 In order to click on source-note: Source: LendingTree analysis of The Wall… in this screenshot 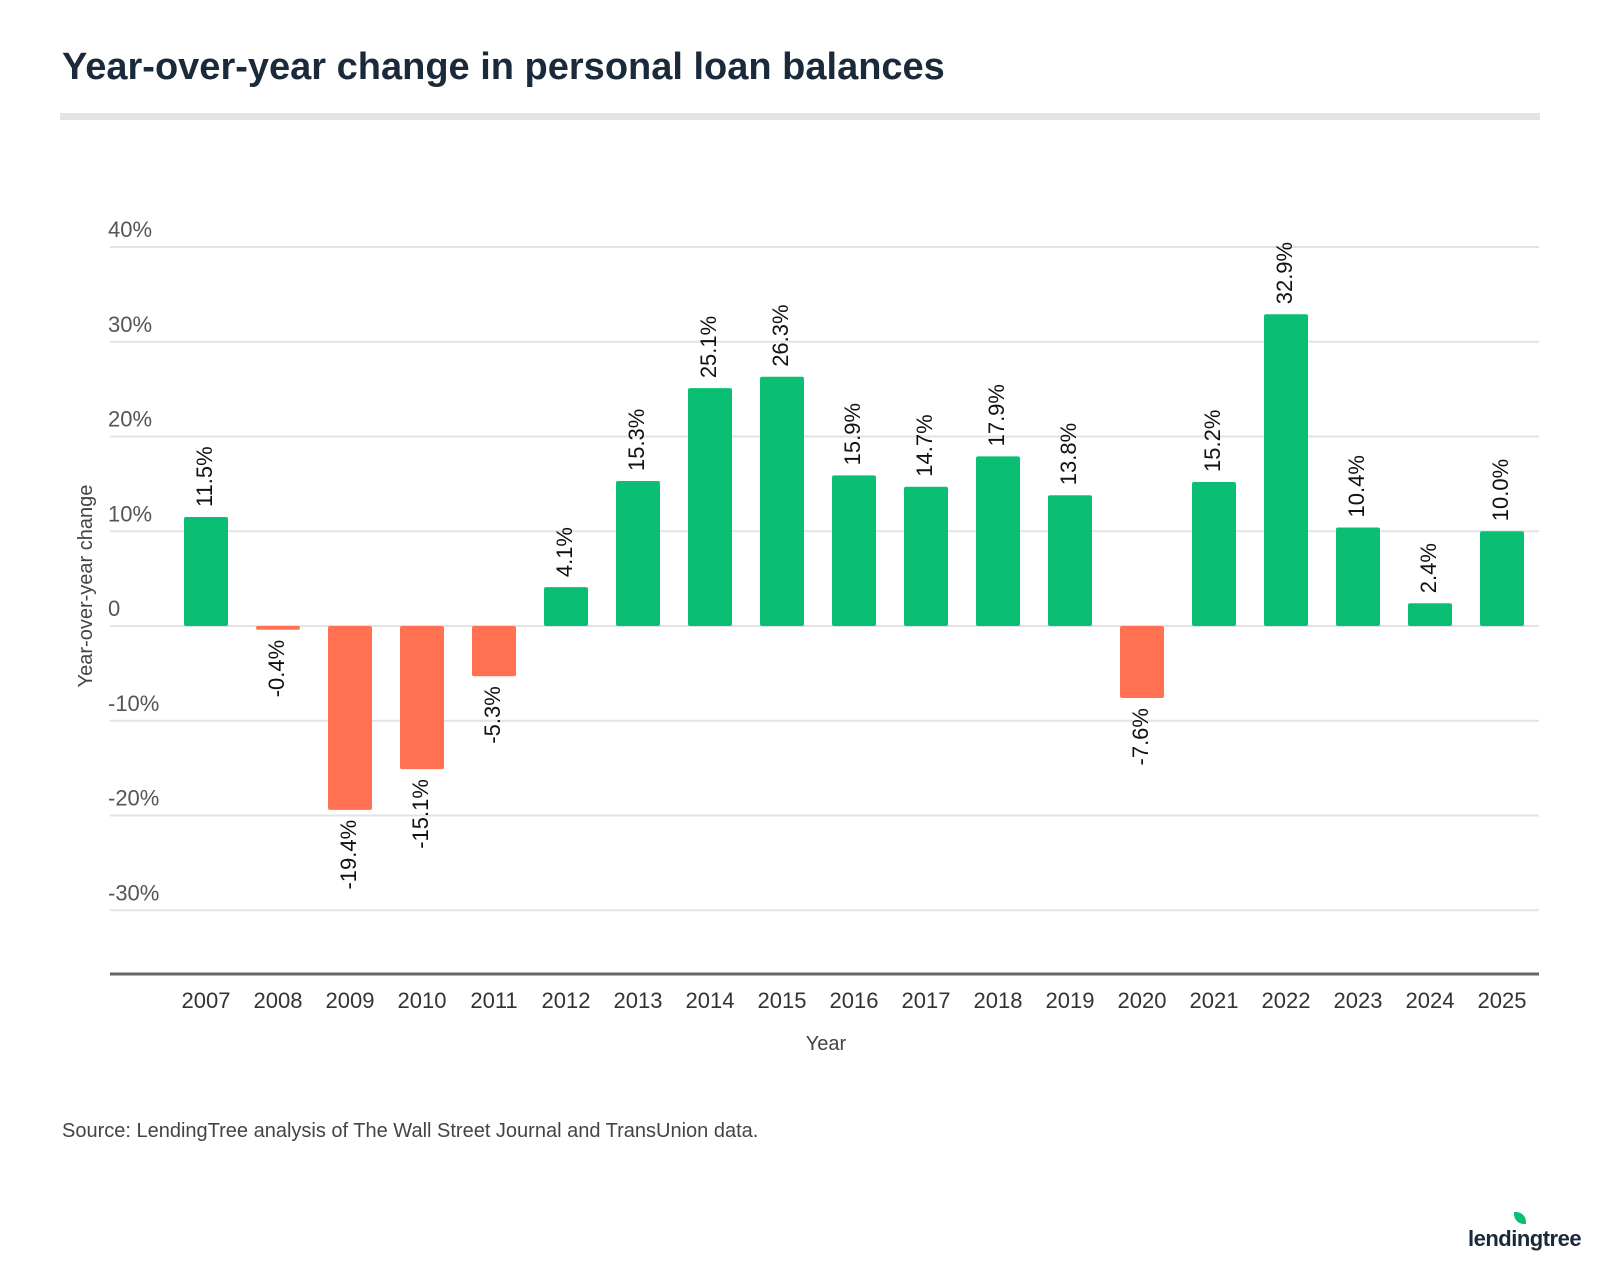, I will do `click(410, 1131)`.